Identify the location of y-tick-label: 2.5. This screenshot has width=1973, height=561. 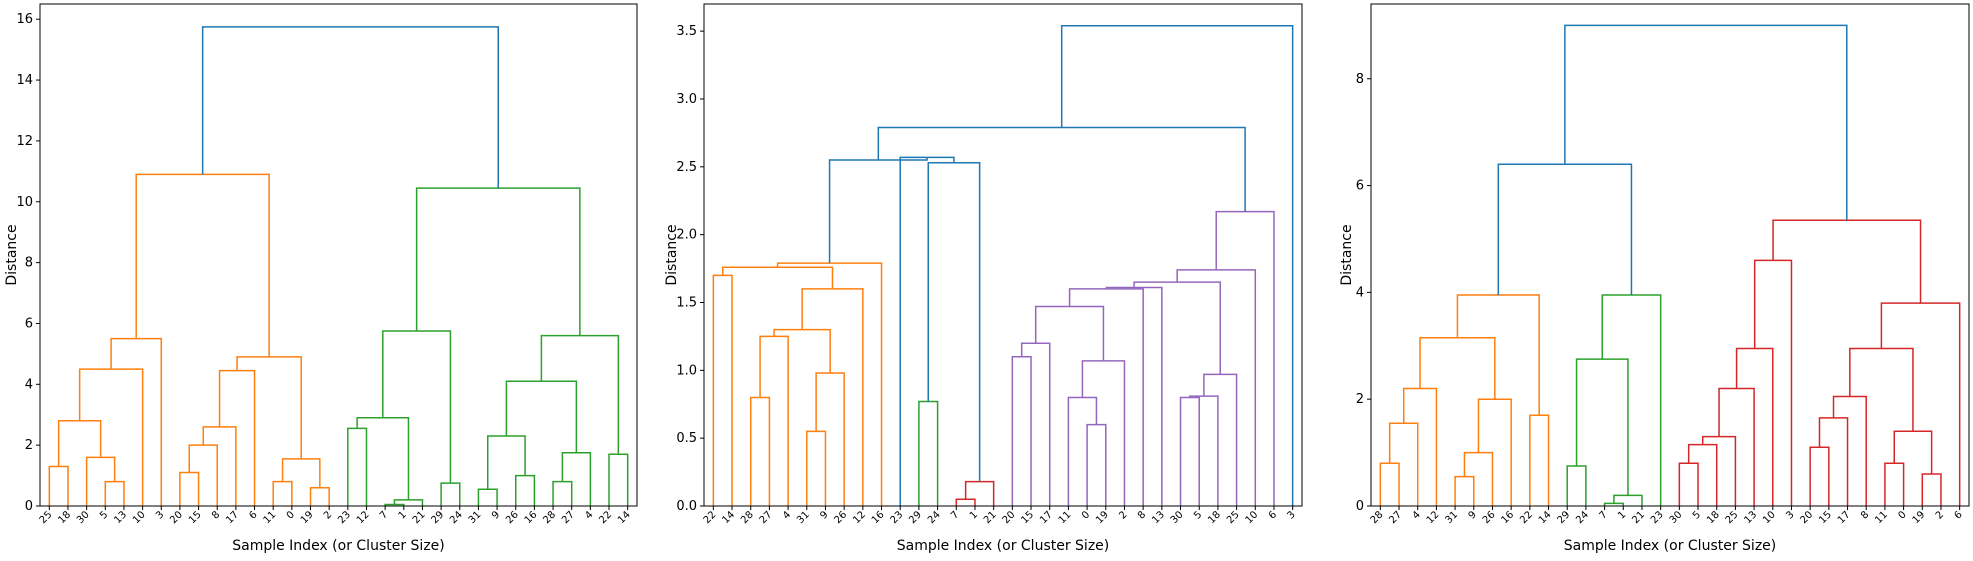
(686, 167).